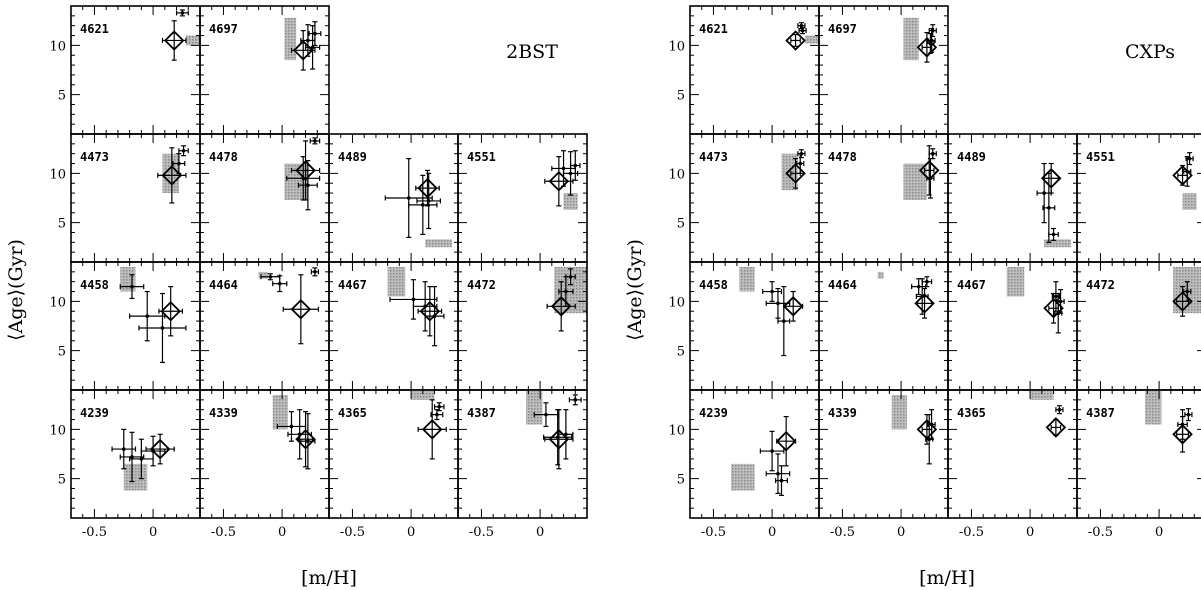 The image size is (1201, 590). I want to click on panel-id-label: 4239, so click(713, 413).